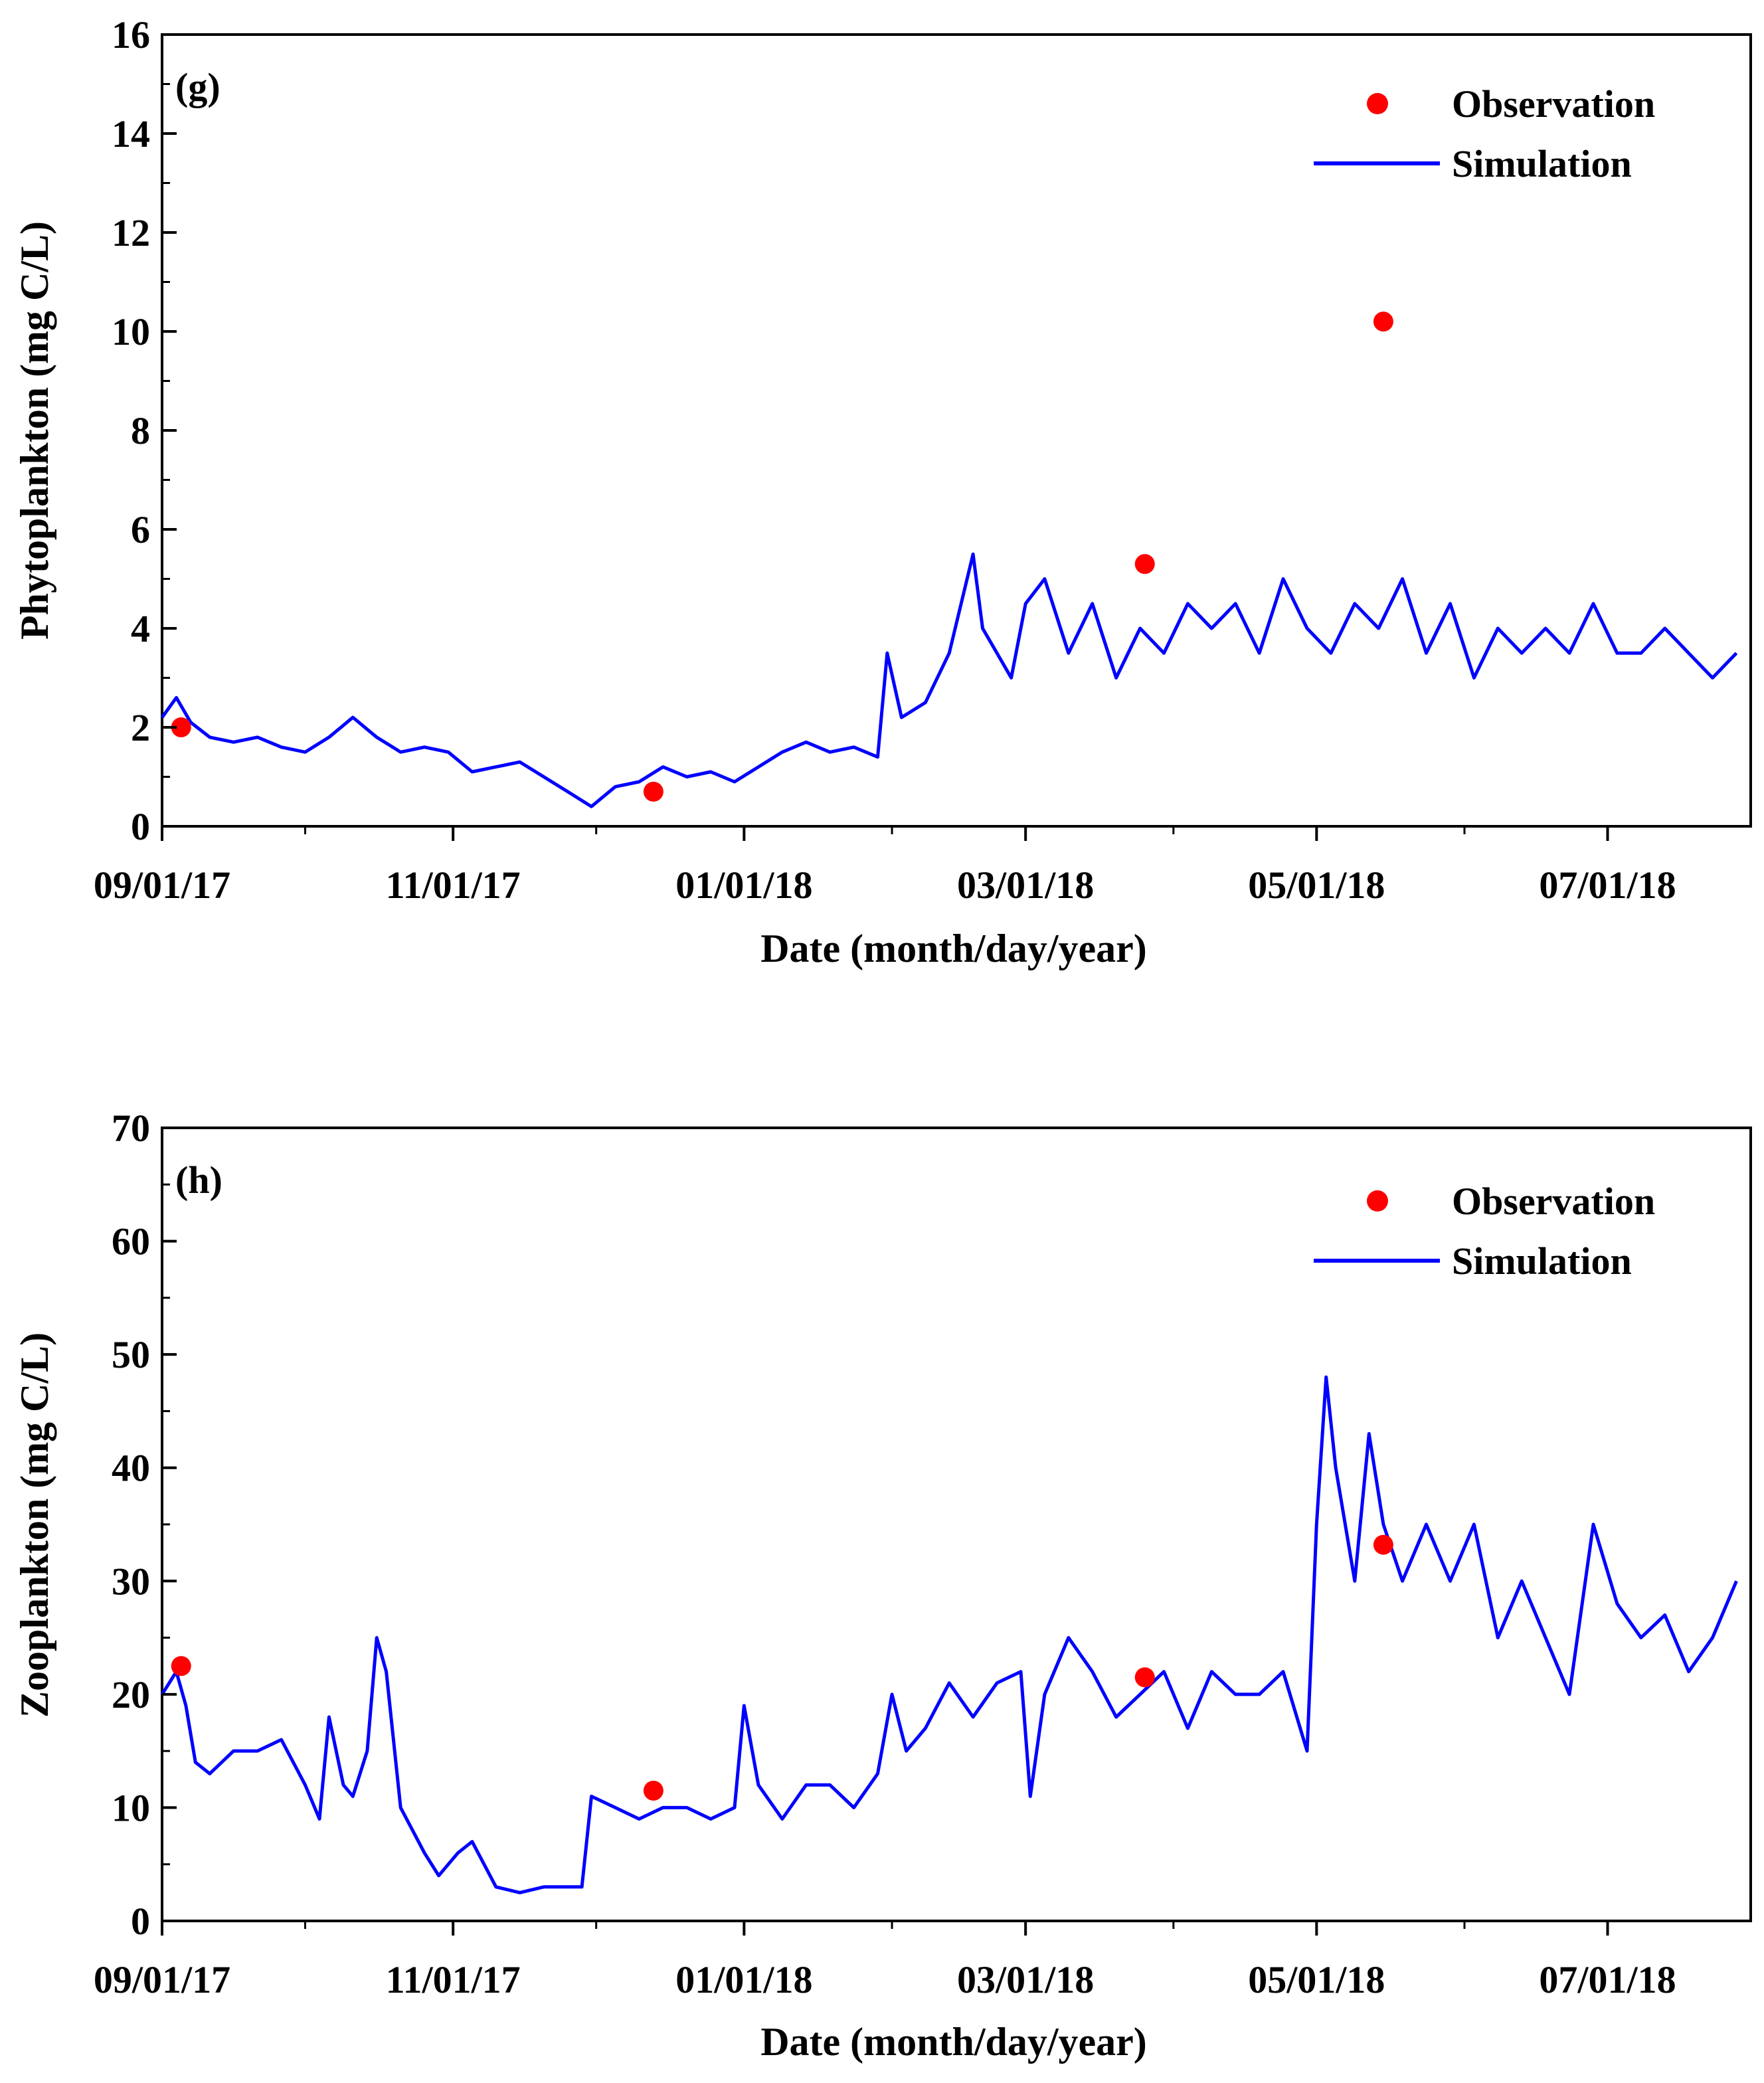 This screenshot has width=1764, height=2083. I want to click on y-tick-label: 8, so click(141, 430).